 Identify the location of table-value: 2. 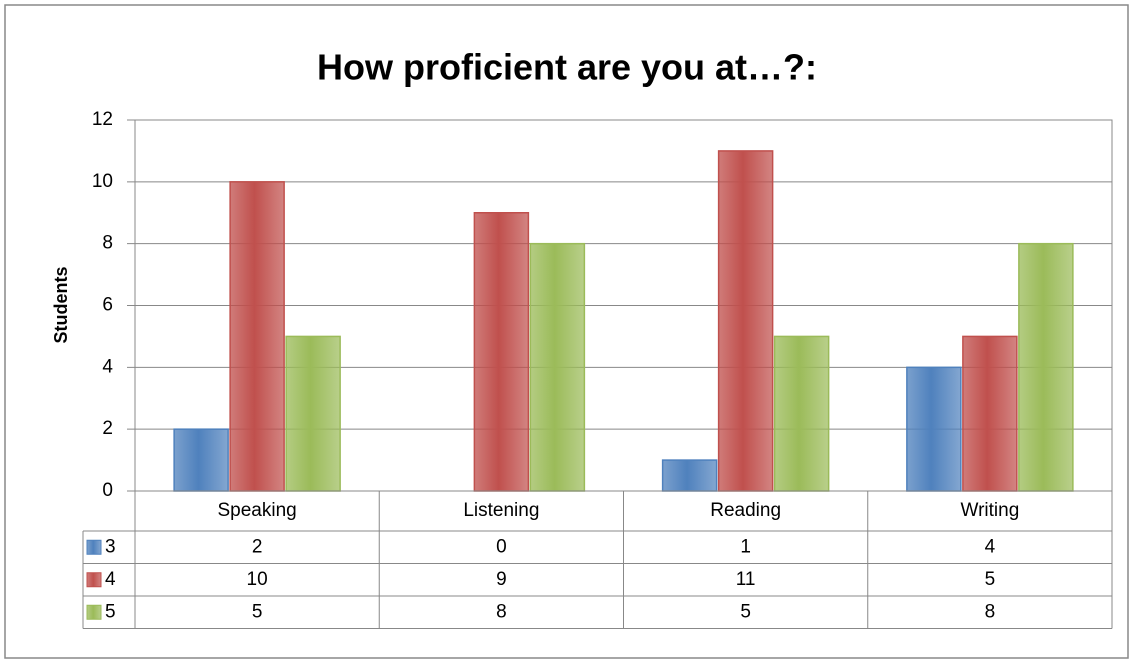
(257, 546).